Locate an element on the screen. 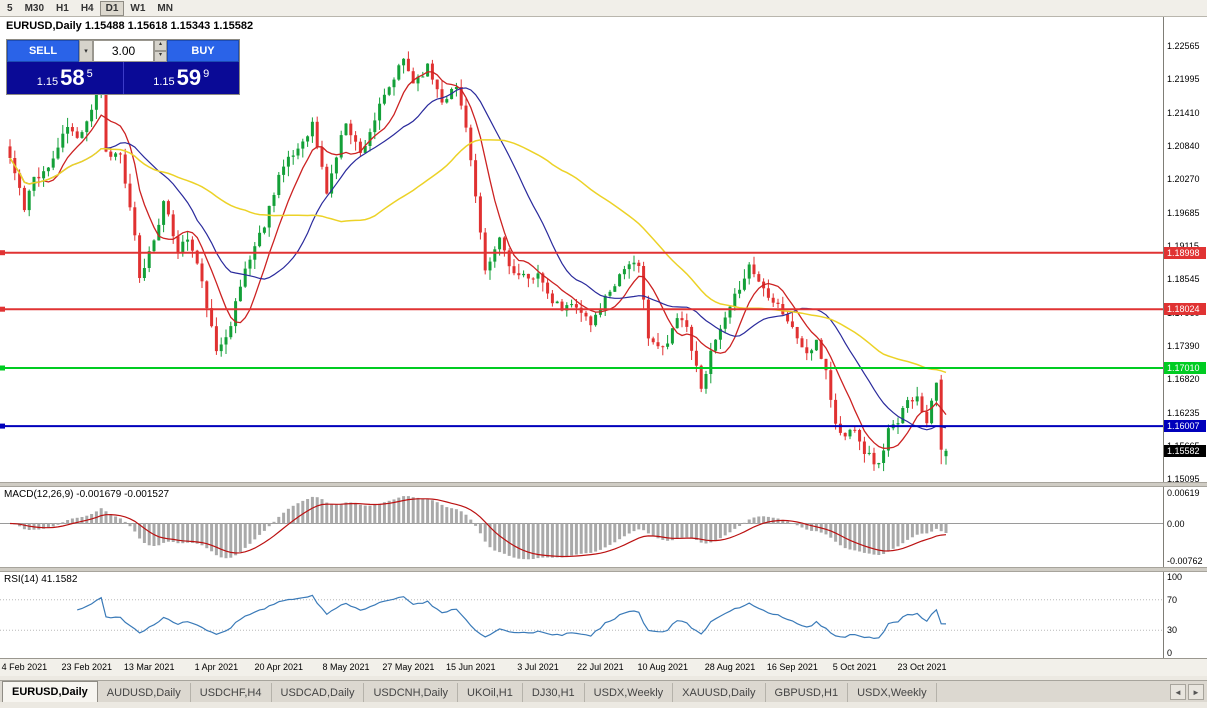 Image resolution: width=1207 pixels, height=708 pixels. sell-price-base: 1.15 is located at coordinates (47, 81).